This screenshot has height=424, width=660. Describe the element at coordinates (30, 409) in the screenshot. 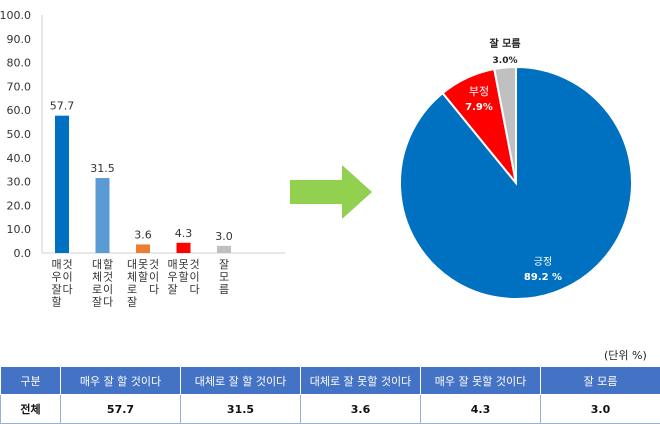

I see `table-cell: 전체` at that location.